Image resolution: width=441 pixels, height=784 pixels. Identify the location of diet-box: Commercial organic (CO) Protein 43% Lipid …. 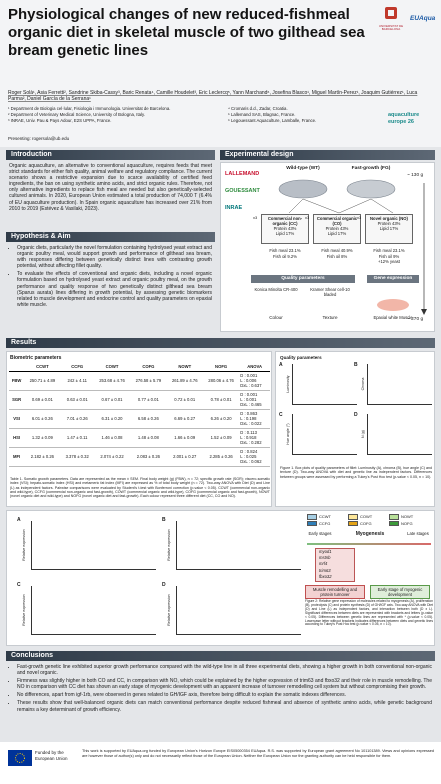
(337, 229).